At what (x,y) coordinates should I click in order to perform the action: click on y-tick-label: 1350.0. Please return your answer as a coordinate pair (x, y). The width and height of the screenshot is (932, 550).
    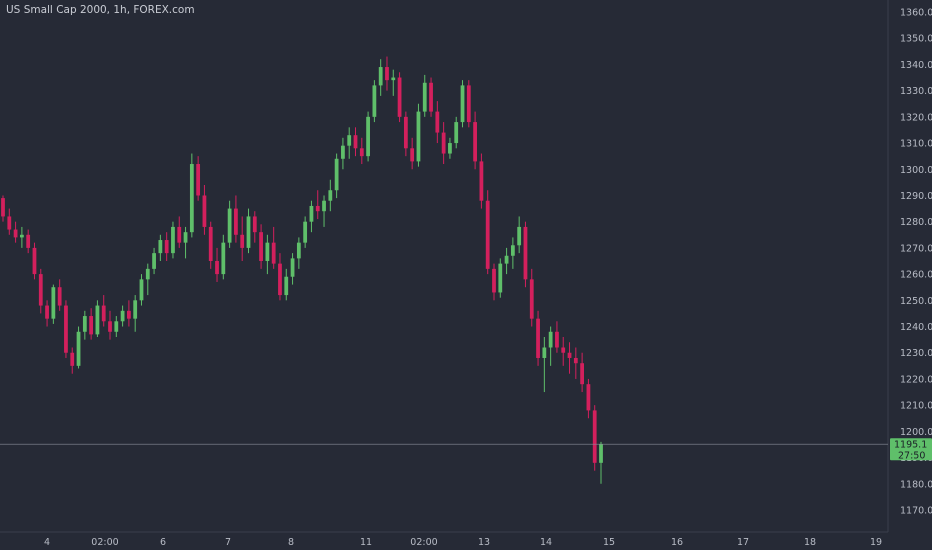
    Looking at the image, I should click on (916, 39).